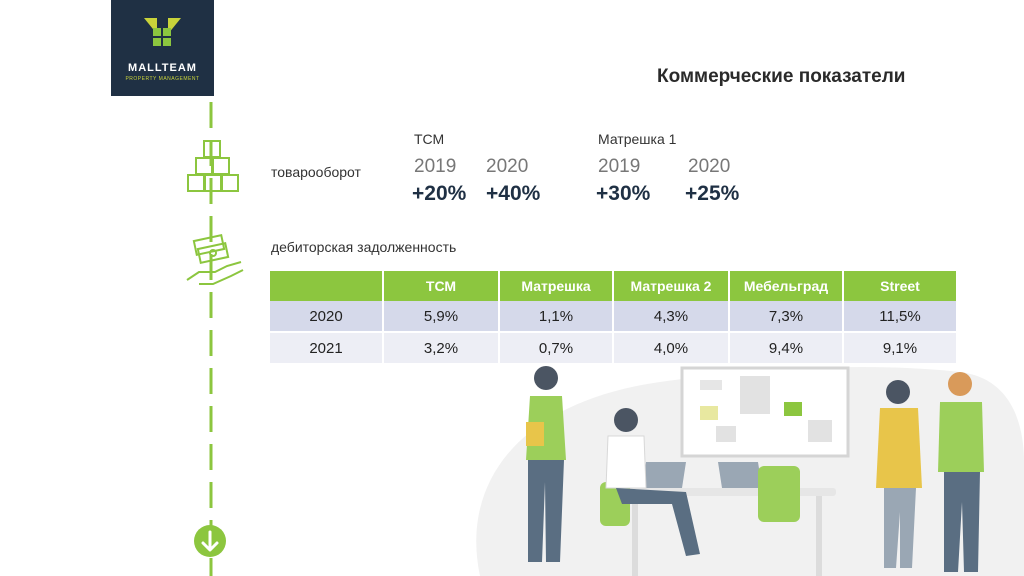 The image size is (1024, 576). I want to click on arrow-down-circle-icon, so click(210, 541).